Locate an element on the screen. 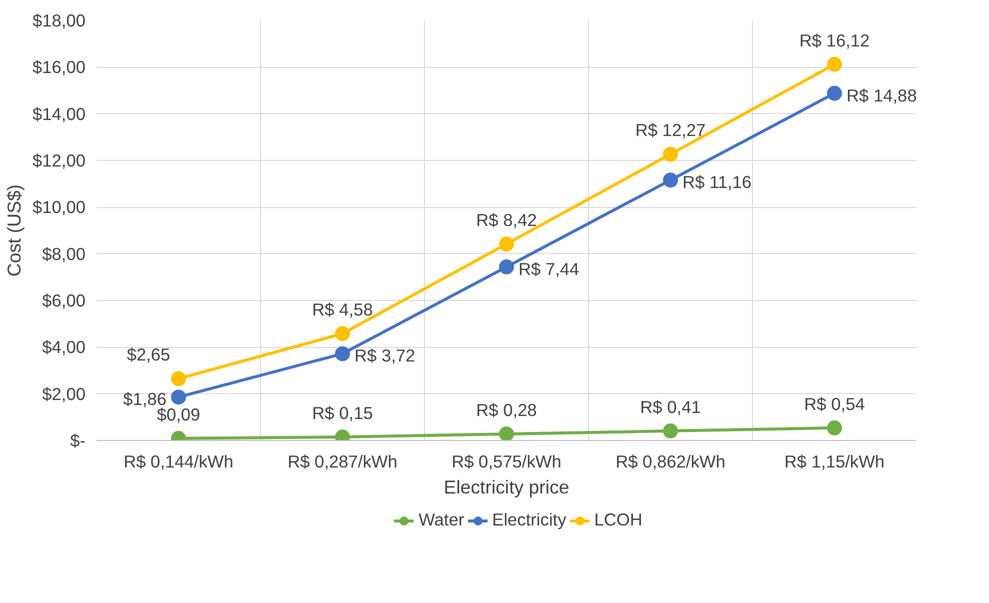 The height and width of the screenshot is (603, 989). y-tick-label: $- is located at coordinates (78, 440).